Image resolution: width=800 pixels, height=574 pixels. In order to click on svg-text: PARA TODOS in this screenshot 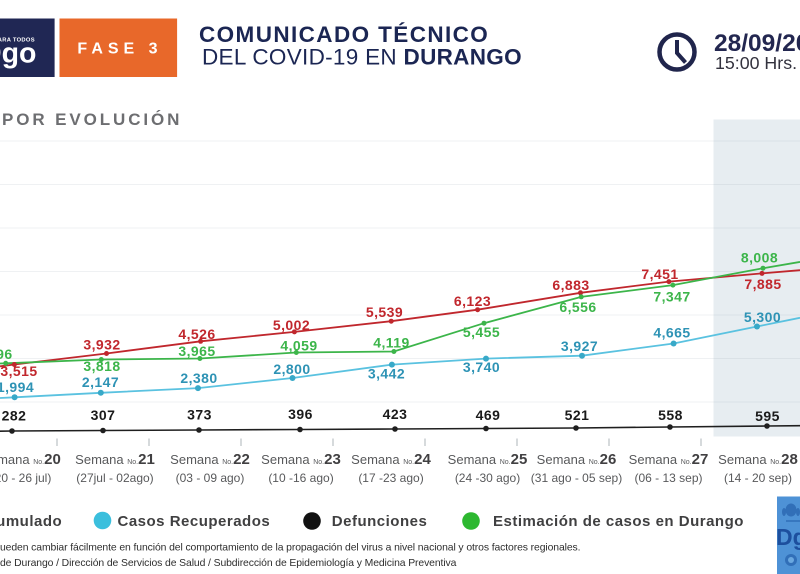, I will do `click(17, 41)`.